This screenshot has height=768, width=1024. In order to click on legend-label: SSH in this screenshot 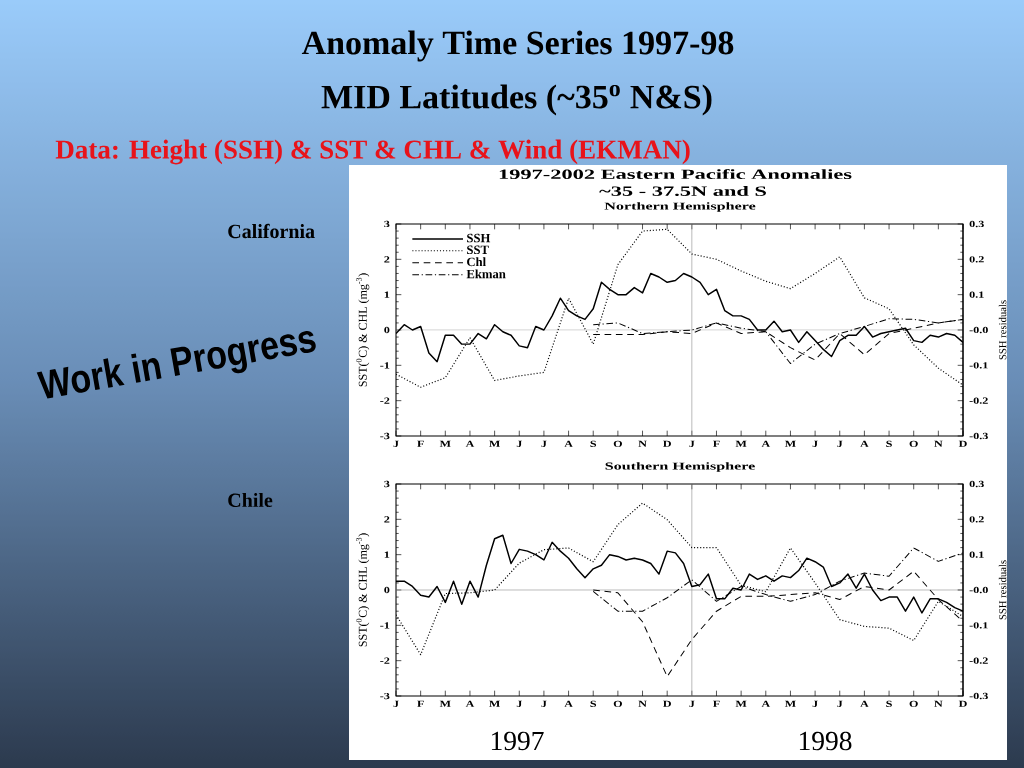, I will do `click(479, 238)`.